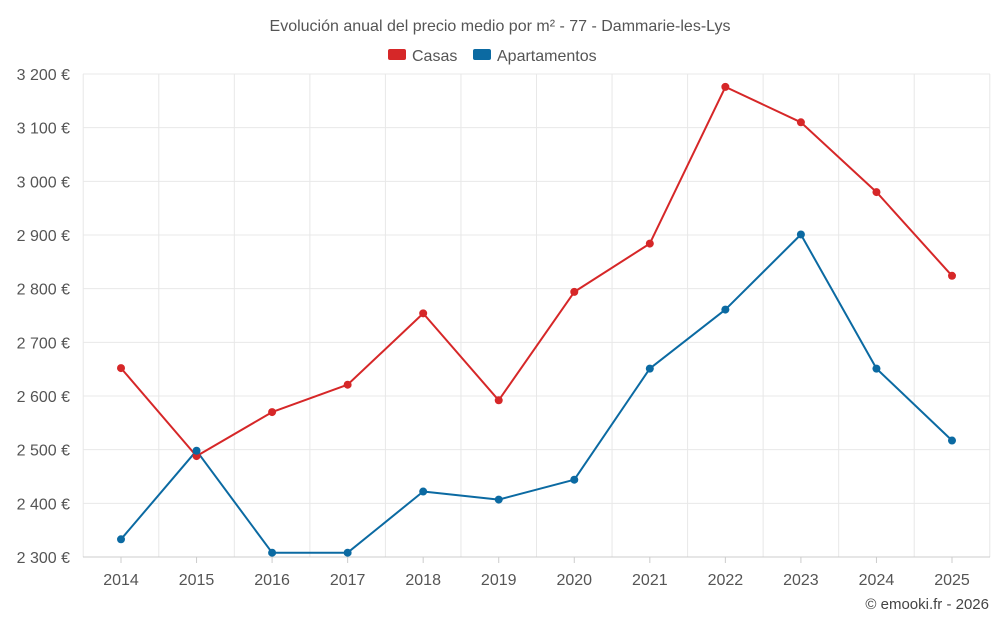  Describe the element at coordinates (43, 236) in the screenshot. I see `y-tick-label: 2 900 €` at that location.